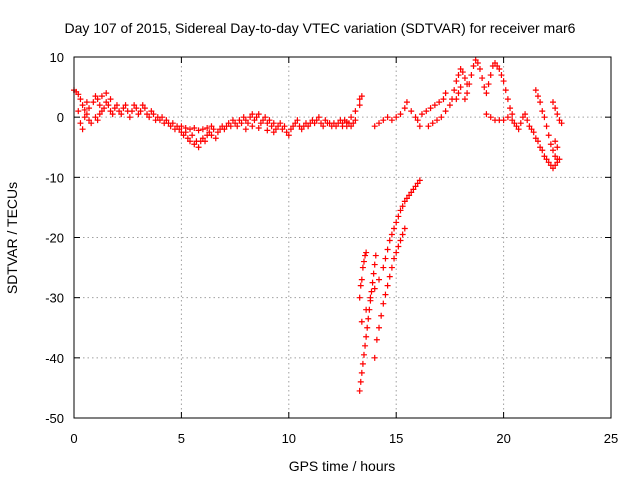 The height and width of the screenshot is (480, 640). What do you see at coordinates (539, 129) in the screenshot?
I see `series-late-segment` at bounding box center [539, 129].